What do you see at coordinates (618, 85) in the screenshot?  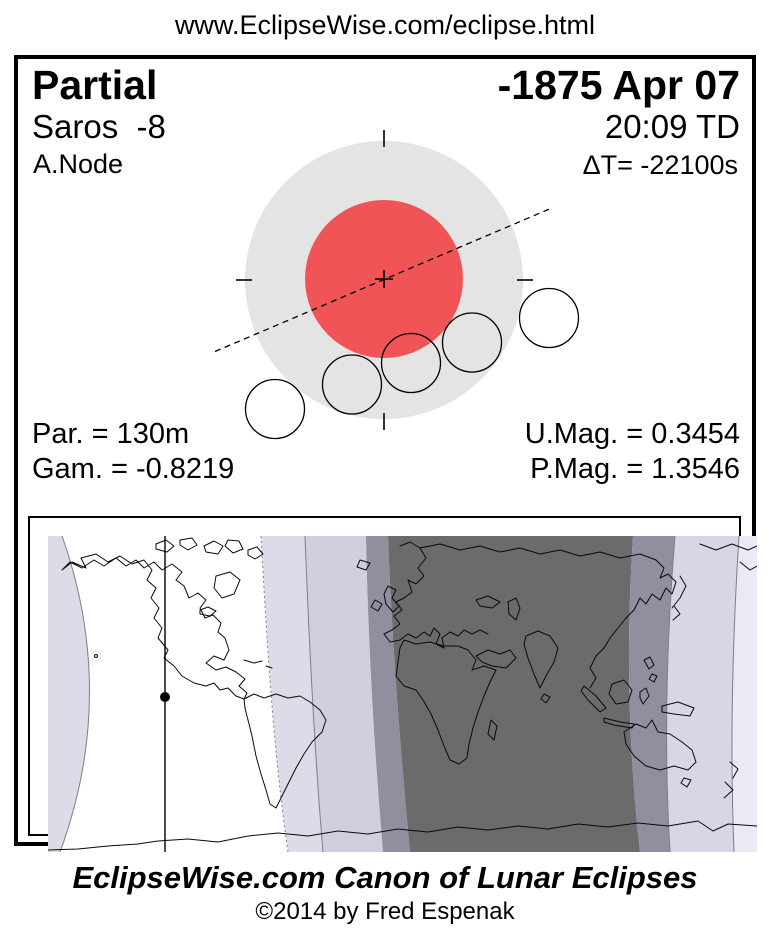 I see `eclipse-date: -1875 Apr 07` at bounding box center [618, 85].